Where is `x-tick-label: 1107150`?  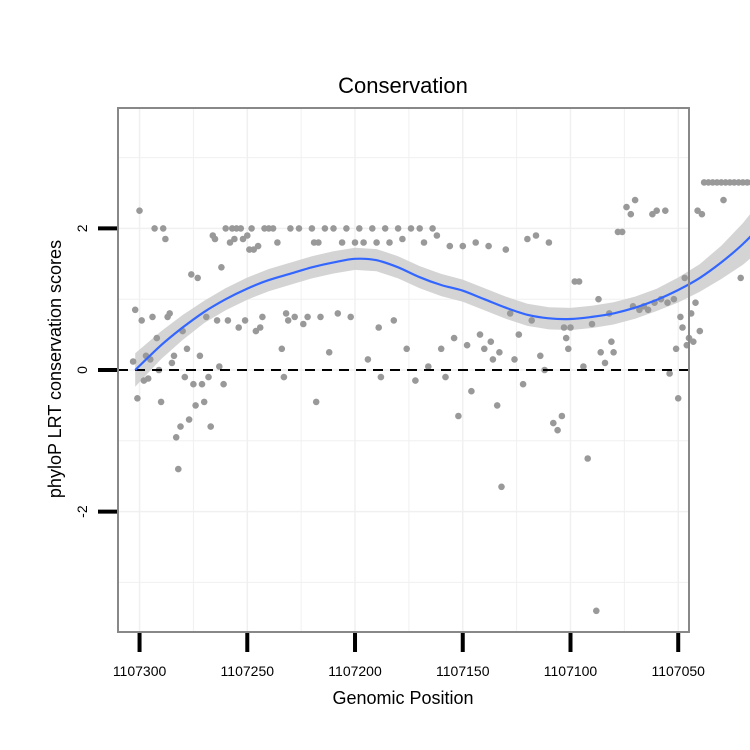 x-tick-label: 1107150 is located at coordinates (463, 671).